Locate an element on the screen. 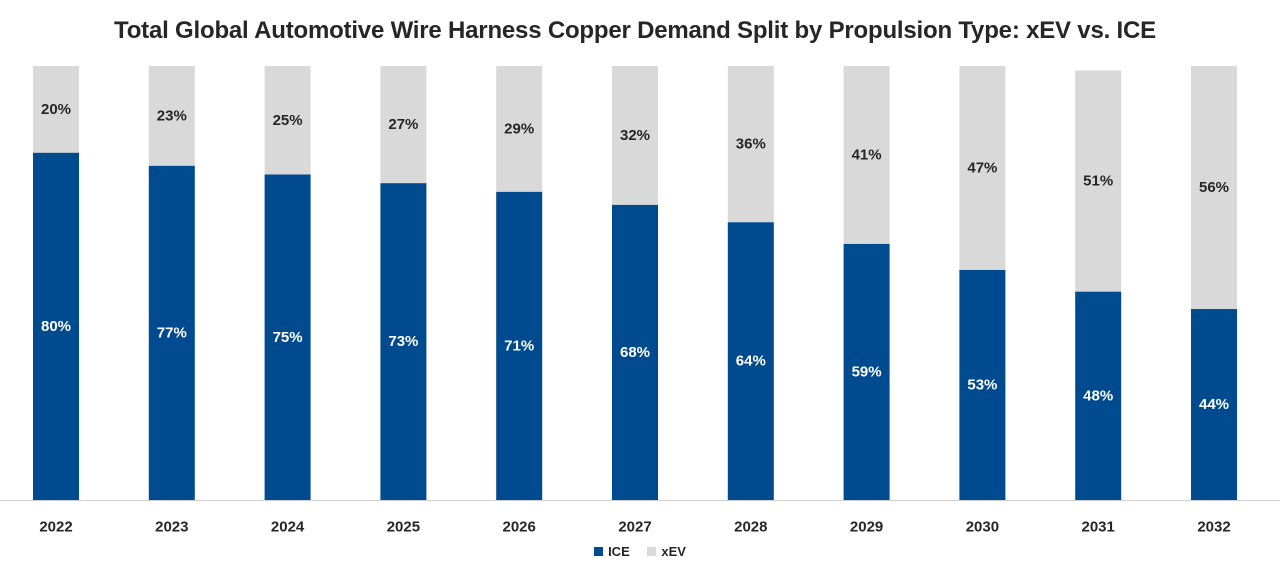 This screenshot has width=1280, height=567. x-tick-2029: 2029 is located at coordinates (866, 527).